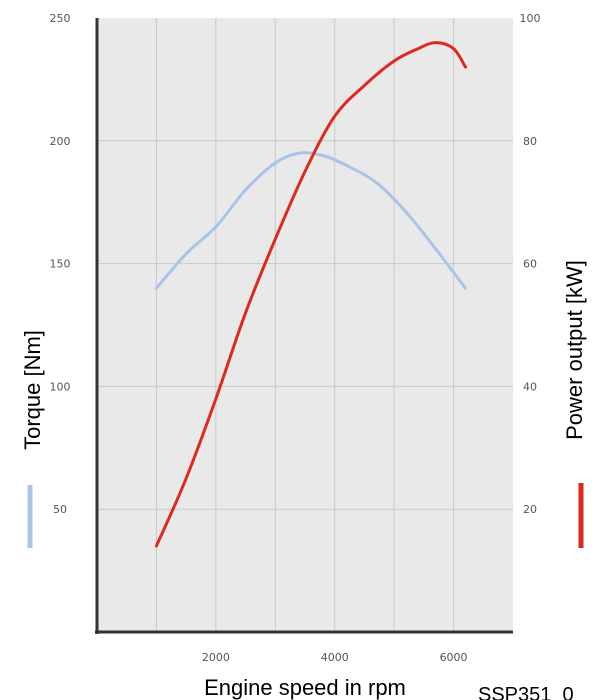 The width and height of the screenshot is (604, 700). Describe the element at coordinates (530, 18) in the screenshot. I see `right-tick-label: 100` at that location.